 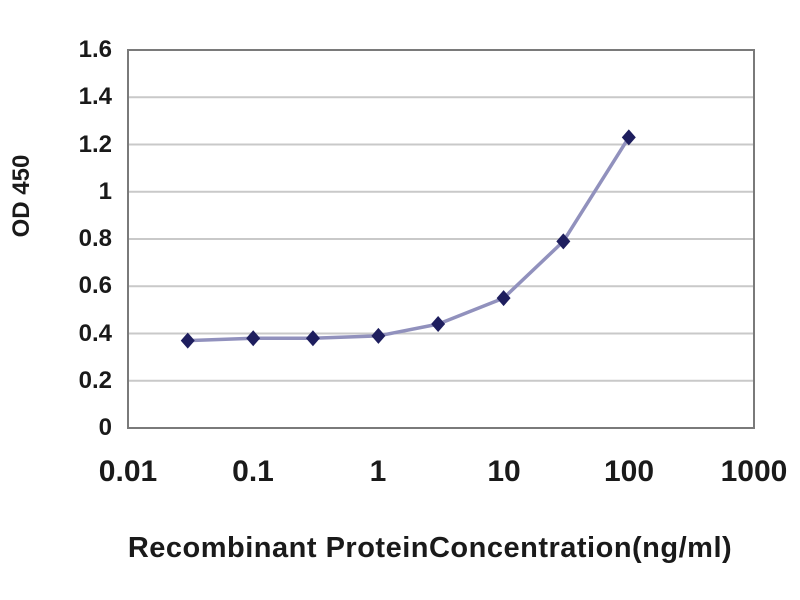 I want to click on x-tick-label: 0.1, so click(x=253, y=471).